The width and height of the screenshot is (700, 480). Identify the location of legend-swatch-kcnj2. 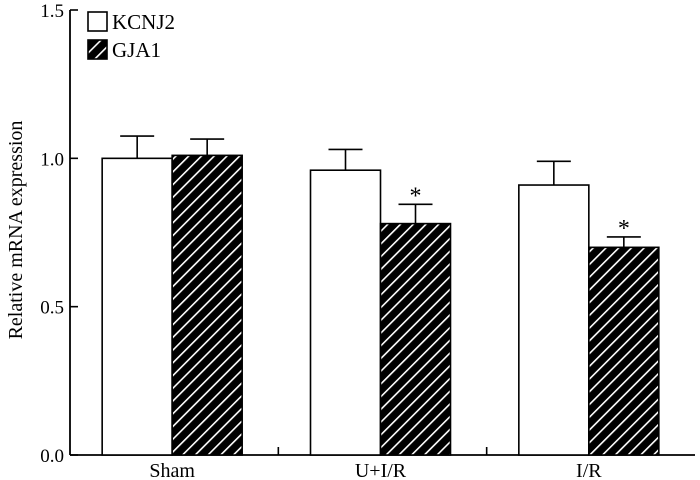
(97, 21).